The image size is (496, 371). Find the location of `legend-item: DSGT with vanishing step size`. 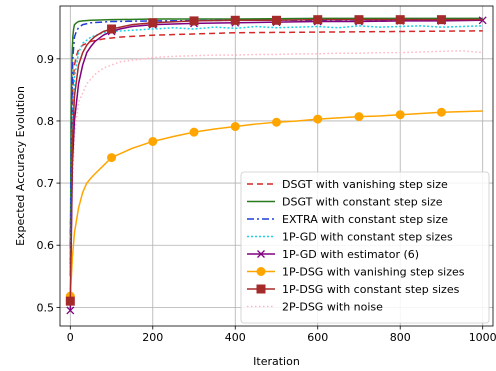

legend-item: DSGT with vanishing step size is located at coordinates (347, 184).